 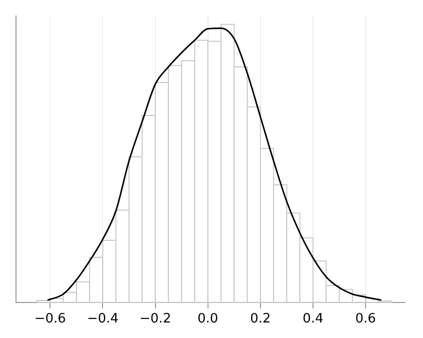 I want to click on x-tick-label: 0.4, so click(x=313, y=319).